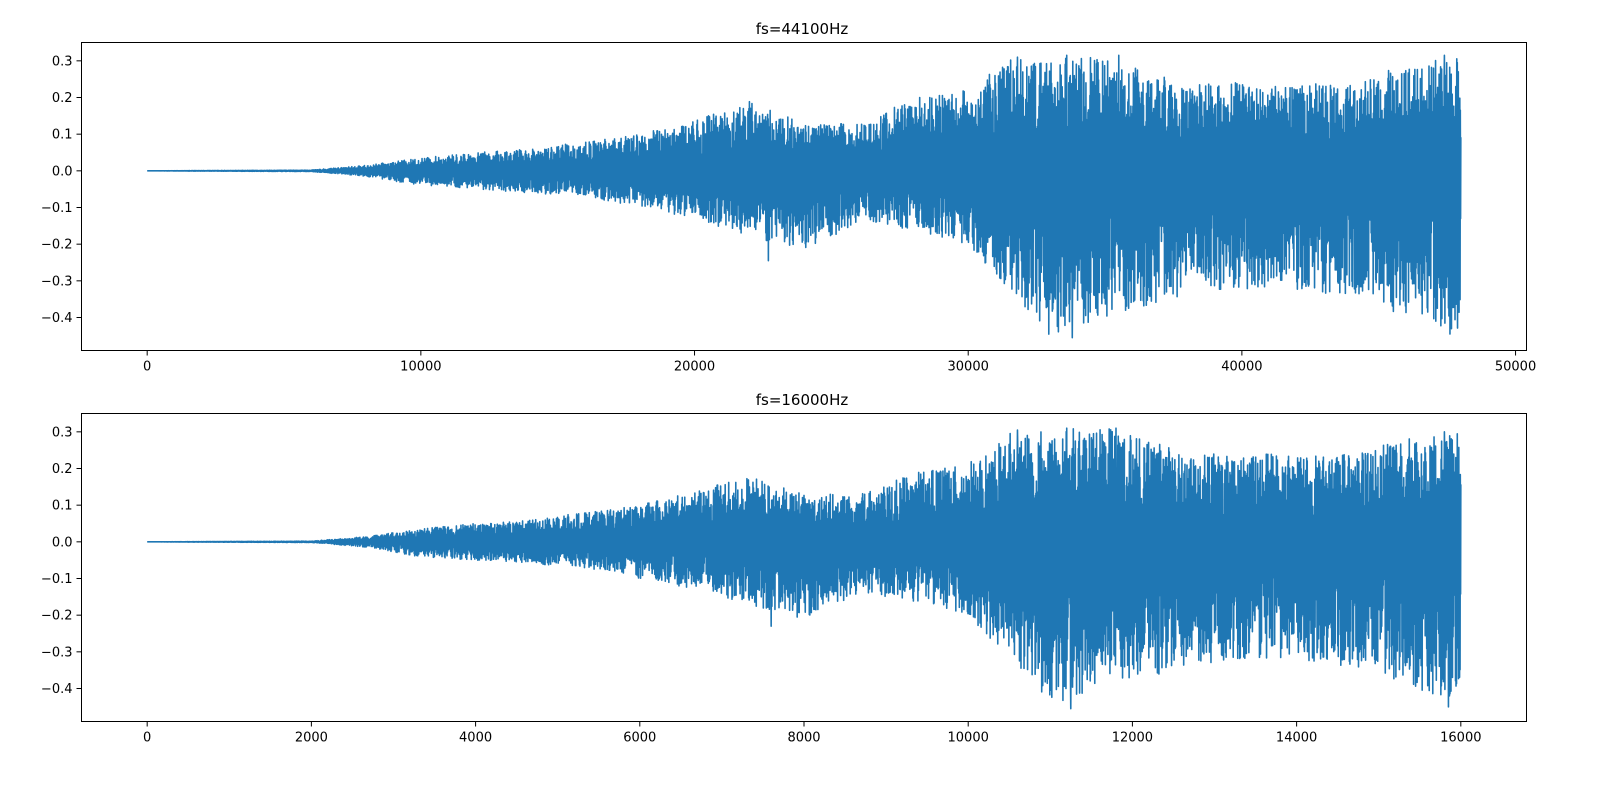  I want to click on x-tick-label: 50000, so click(1515, 367).